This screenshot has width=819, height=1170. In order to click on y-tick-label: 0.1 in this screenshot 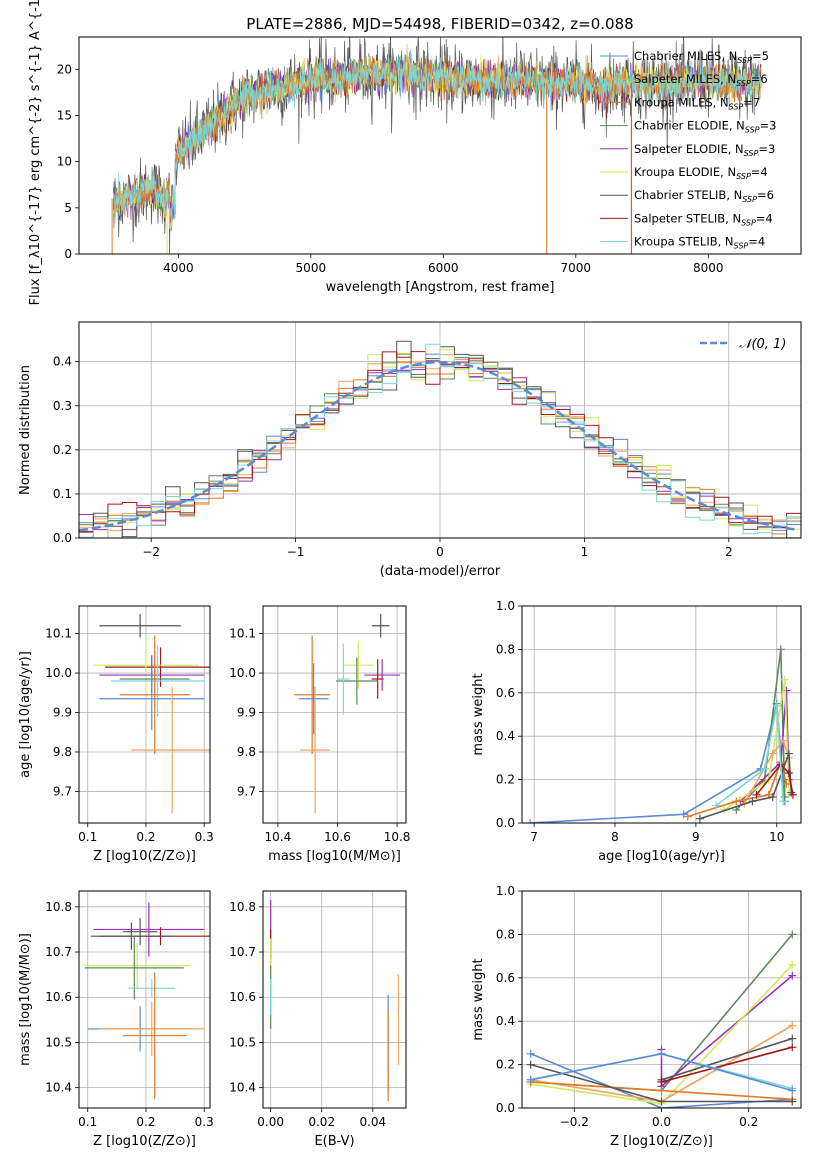, I will do `click(62, 494)`.